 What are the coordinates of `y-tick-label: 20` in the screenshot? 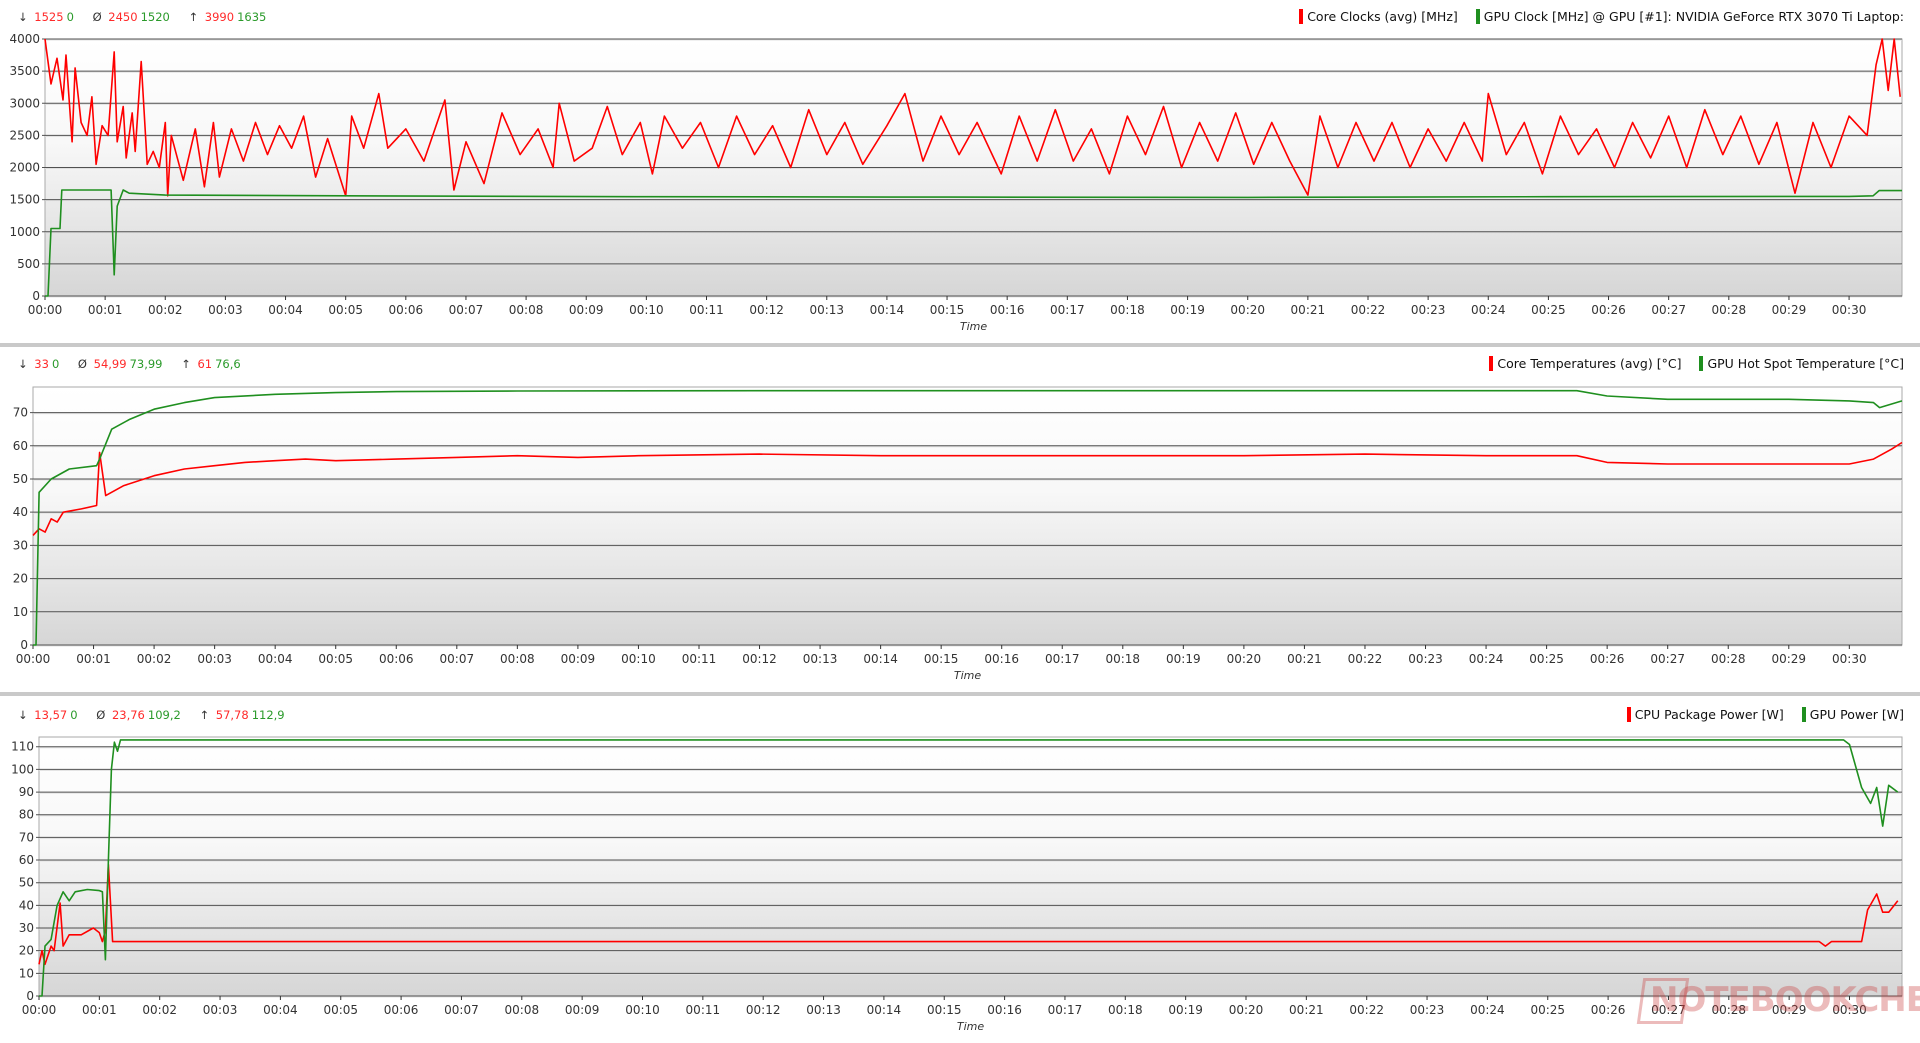 It's located at (26, 951).